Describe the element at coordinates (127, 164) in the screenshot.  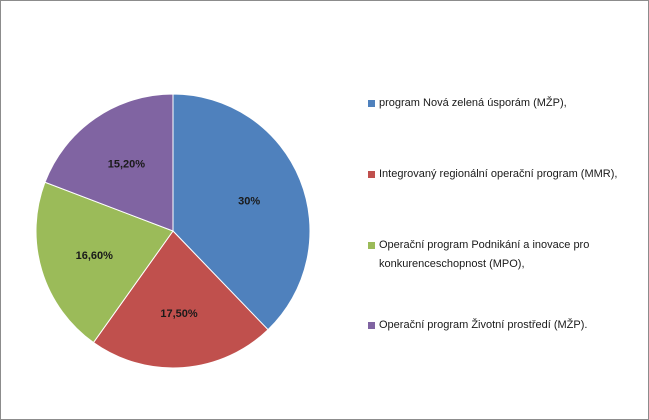
I see `pie-label-15-20: 15,20%` at that location.